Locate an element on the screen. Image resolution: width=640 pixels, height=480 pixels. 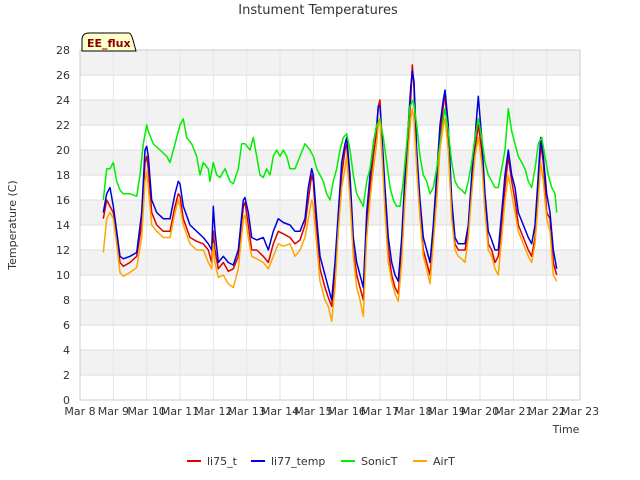
station-badge: EE_flux is located at coordinates (109, 42).